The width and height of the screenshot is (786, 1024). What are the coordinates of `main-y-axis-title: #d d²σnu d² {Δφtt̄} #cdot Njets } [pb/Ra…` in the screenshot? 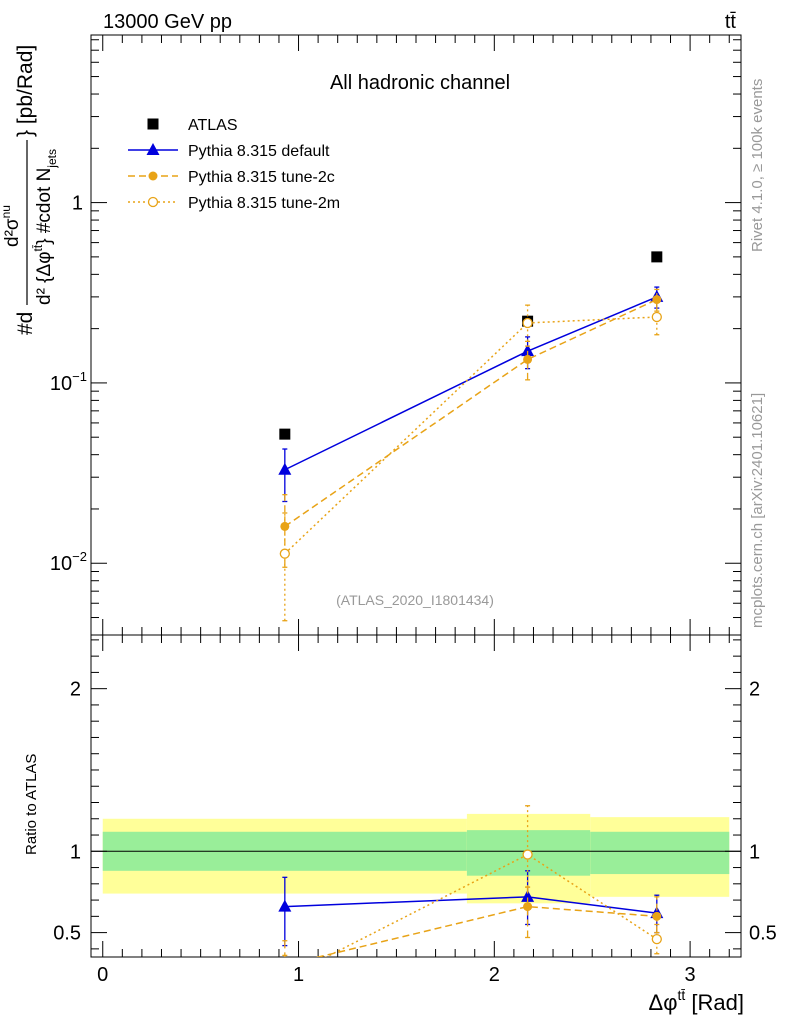 It's located at (29, 190).